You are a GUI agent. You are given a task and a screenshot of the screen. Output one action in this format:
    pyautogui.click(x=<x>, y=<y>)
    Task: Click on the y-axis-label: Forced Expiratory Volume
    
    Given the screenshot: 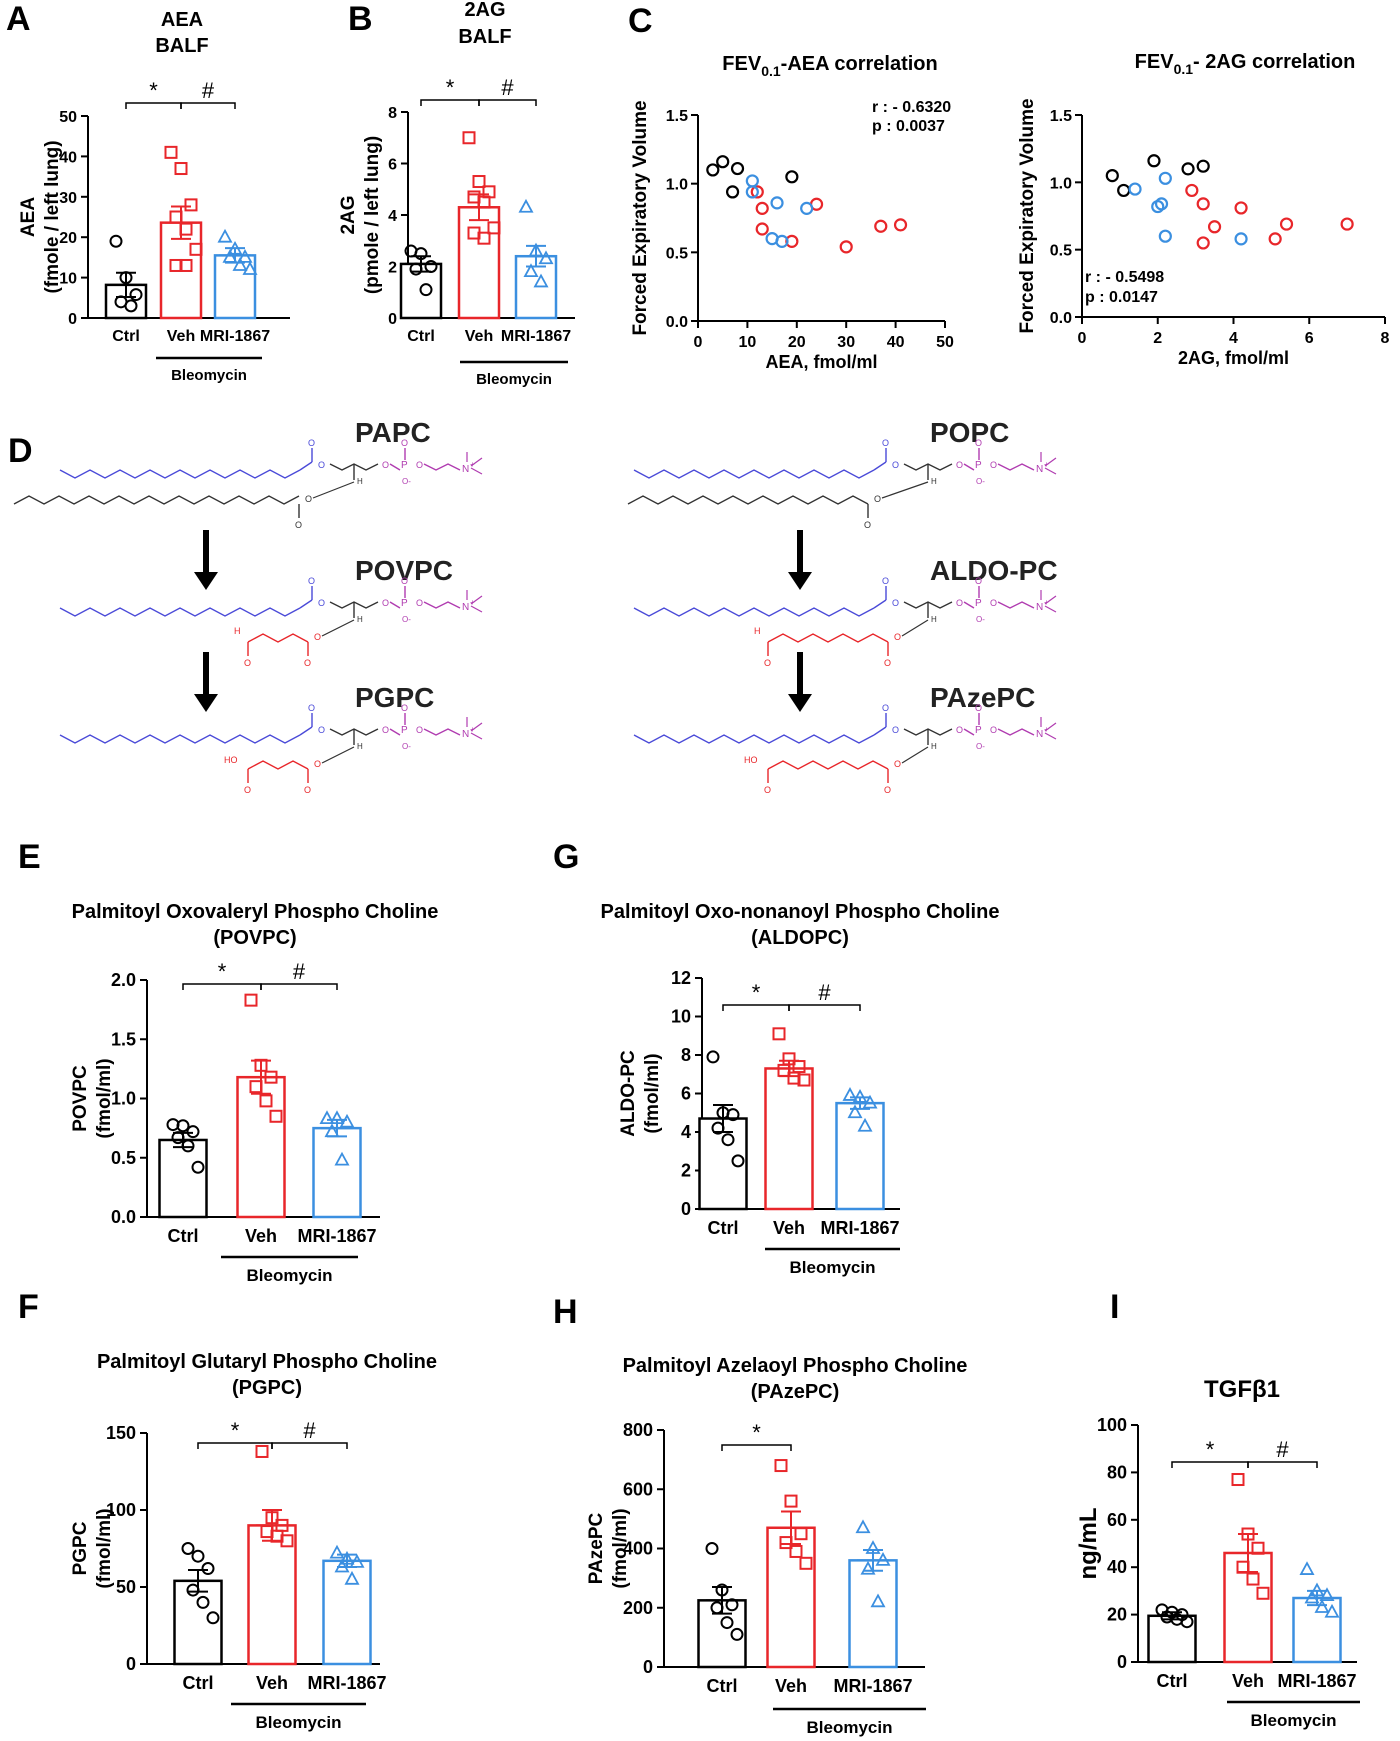 What is the action you would take?
    pyautogui.click(x=640, y=217)
    